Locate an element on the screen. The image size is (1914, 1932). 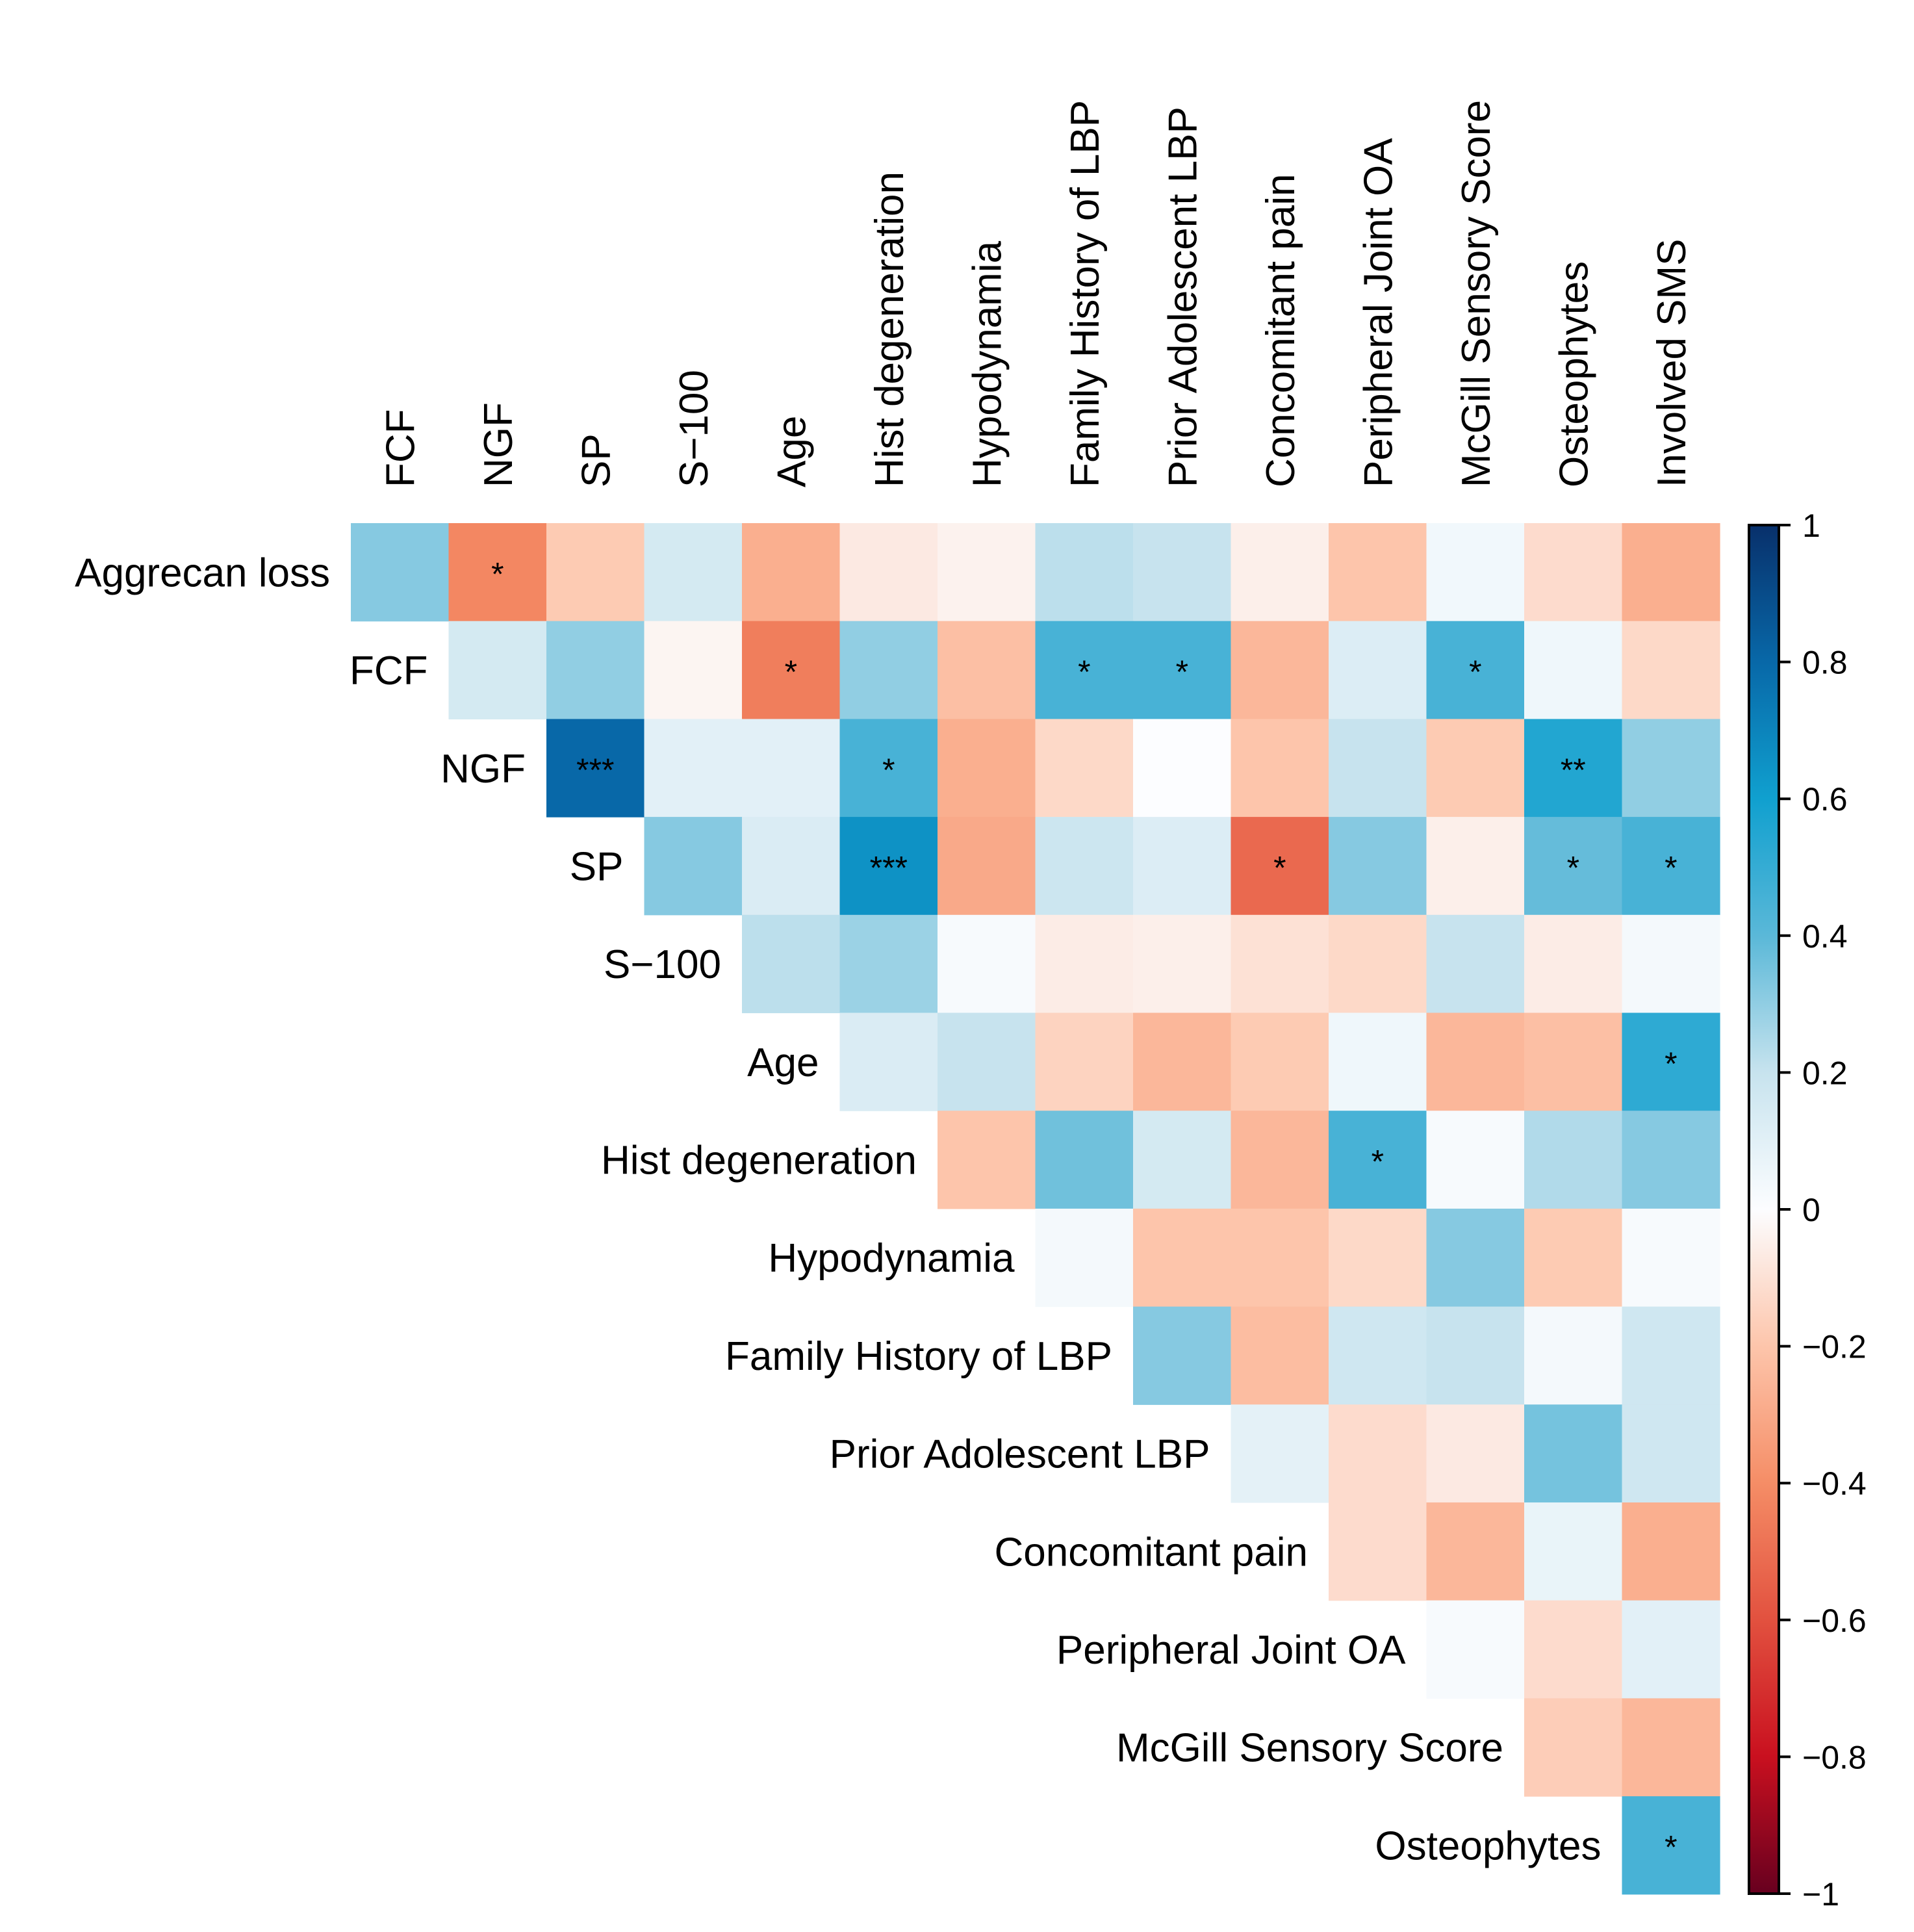
cell-hist-degeneration-peripheral-joint-oa is located at coordinates (1378, 1160).